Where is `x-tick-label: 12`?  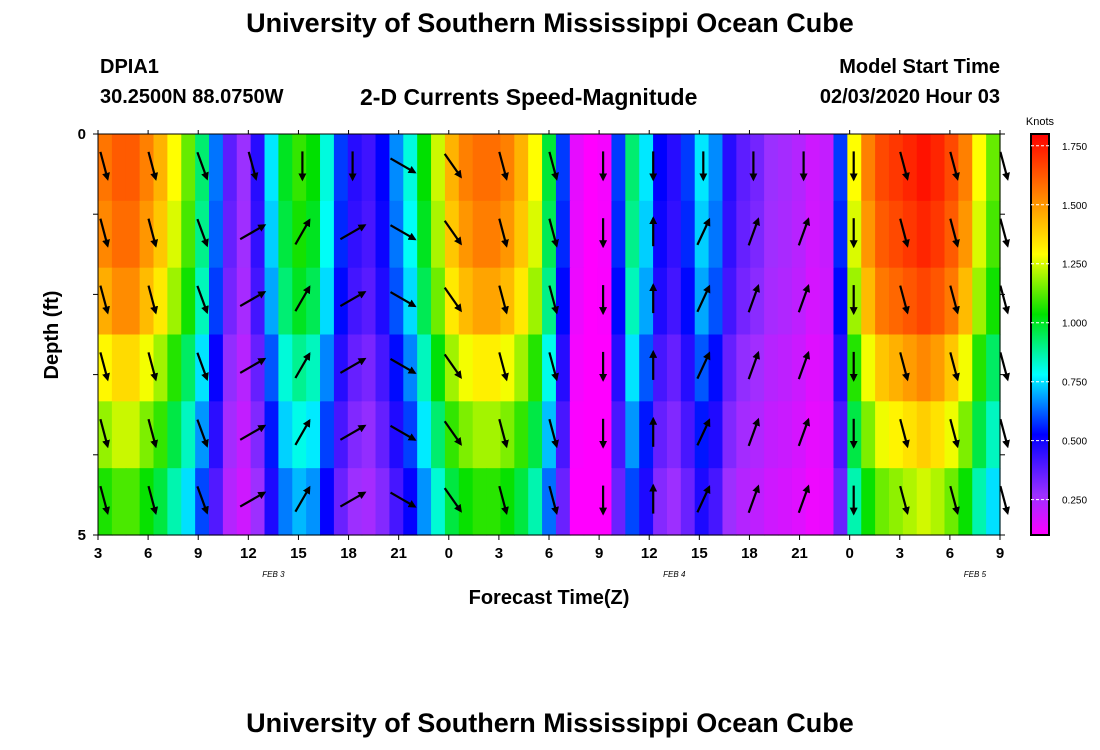
x-tick-label: 12 is located at coordinates (649, 553).